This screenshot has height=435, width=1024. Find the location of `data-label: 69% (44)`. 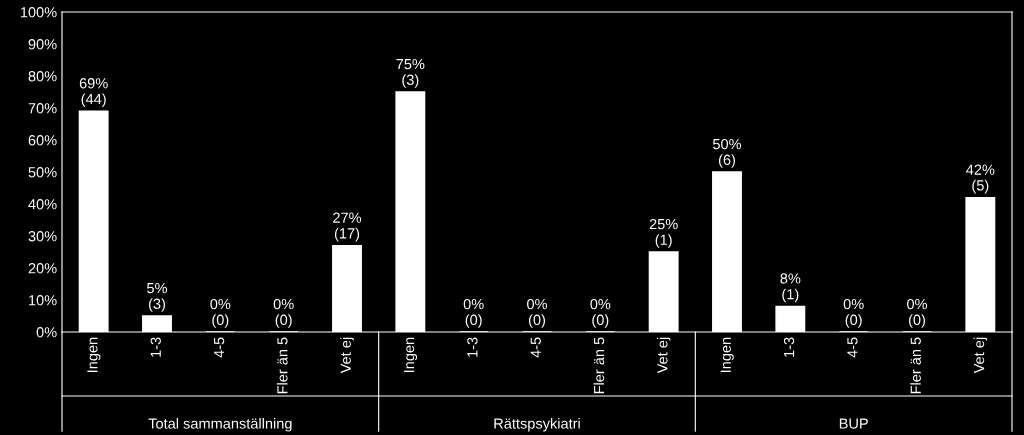

data-label: 69% (44) is located at coordinates (93, 93).